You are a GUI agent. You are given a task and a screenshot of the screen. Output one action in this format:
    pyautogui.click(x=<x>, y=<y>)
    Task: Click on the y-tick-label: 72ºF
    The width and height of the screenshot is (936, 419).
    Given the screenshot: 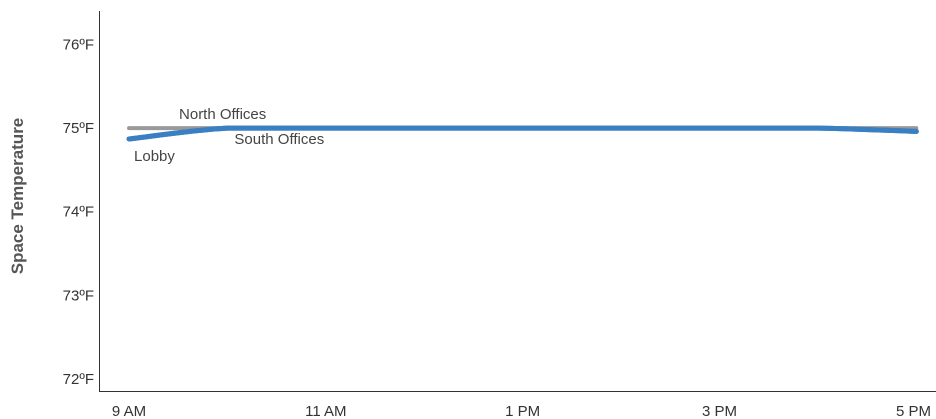 What is the action you would take?
    pyautogui.click(x=78, y=379)
    